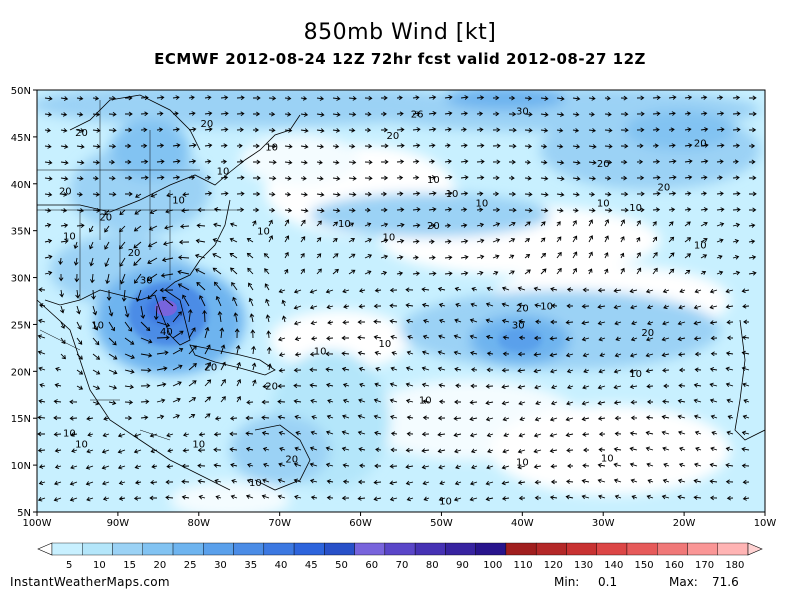 This screenshot has height=600, width=800. I want to click on contour-label: 10, so click(97, 325).